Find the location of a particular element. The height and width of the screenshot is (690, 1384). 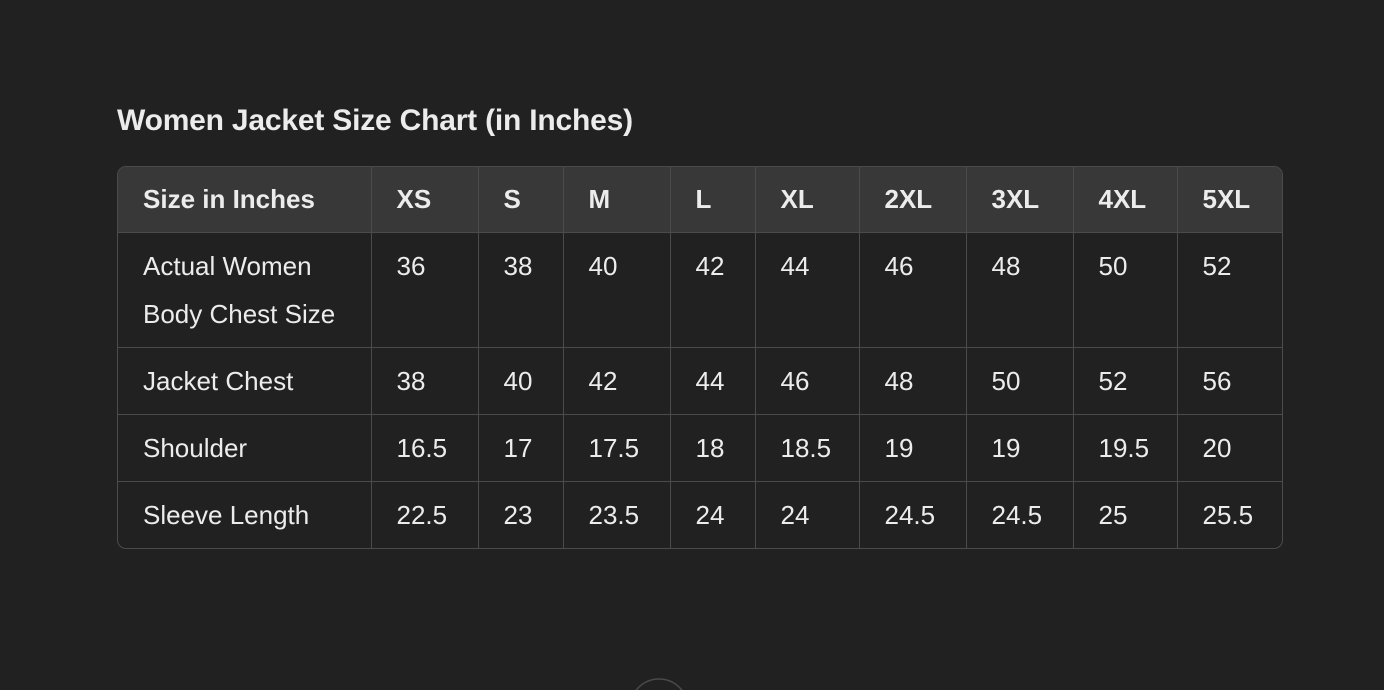

table-cell: 19.5 is located at coordinates (1125, 448).